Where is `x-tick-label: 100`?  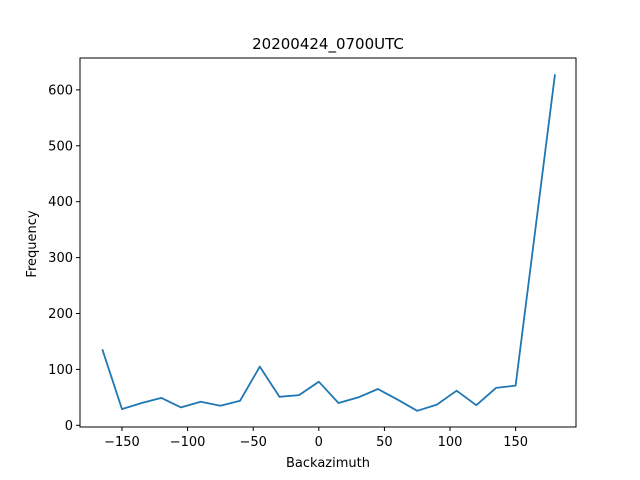 x-tick-label: 100 is located at coordinates (450, 442).